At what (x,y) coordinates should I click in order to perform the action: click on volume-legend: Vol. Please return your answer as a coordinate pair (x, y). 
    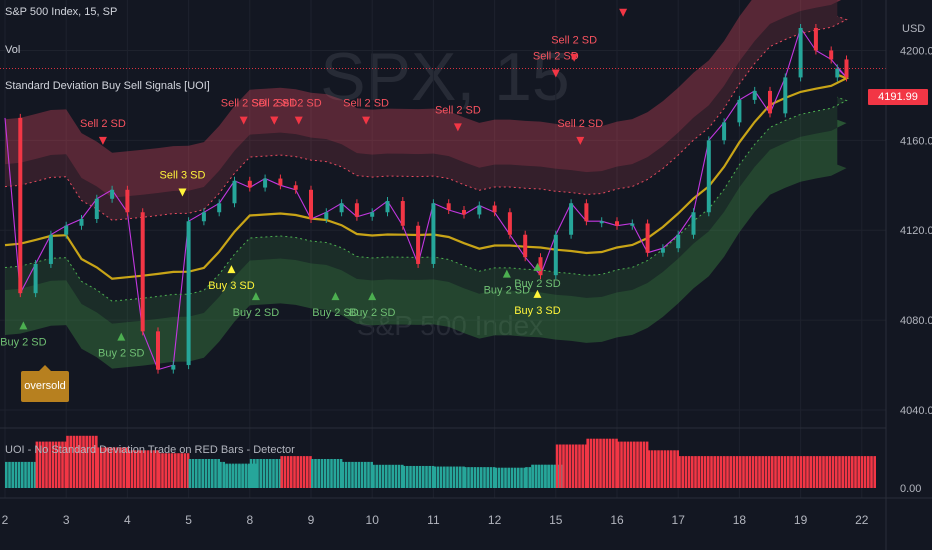
    Looking at the image, I should click on (13, 50).